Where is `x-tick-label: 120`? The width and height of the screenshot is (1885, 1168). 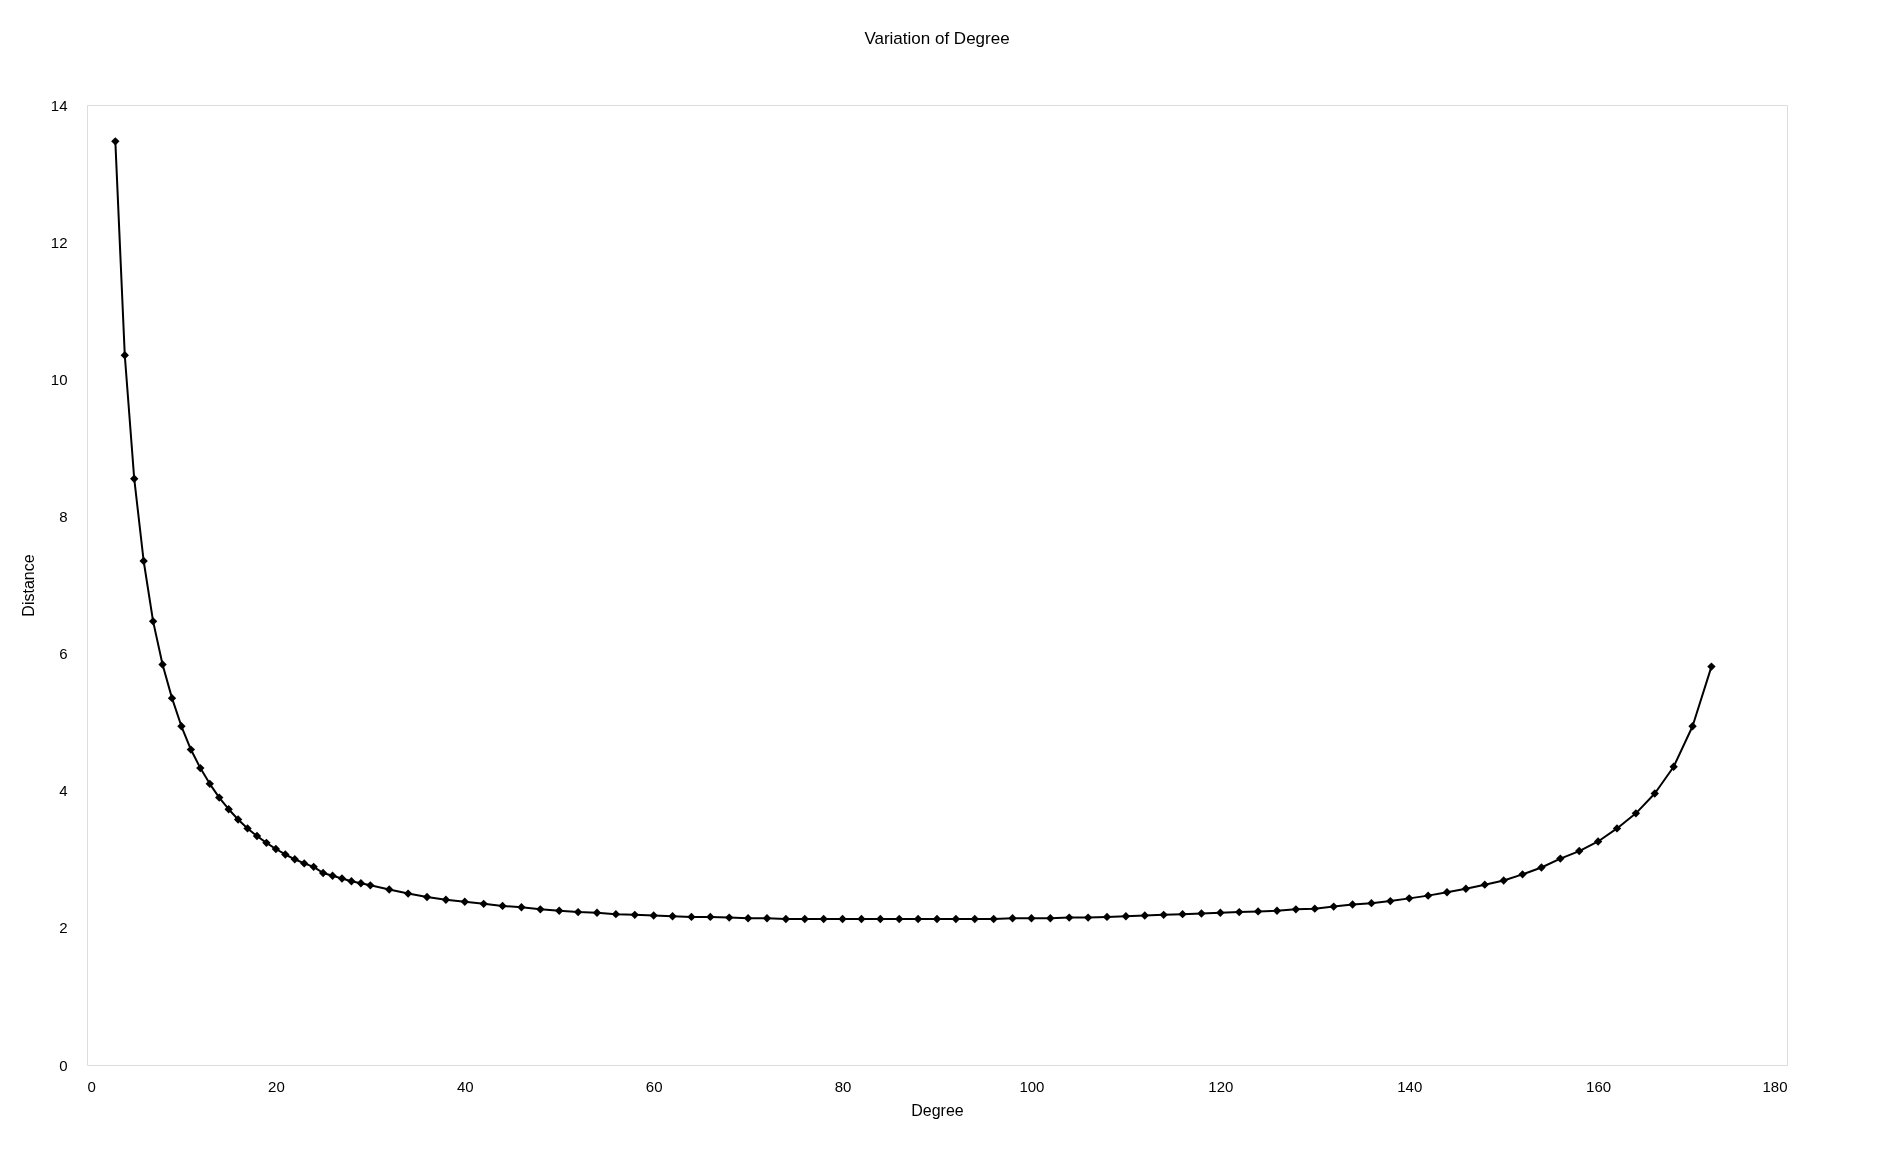 x-tick-label: 120 is located at coordinates (1221, 1086).